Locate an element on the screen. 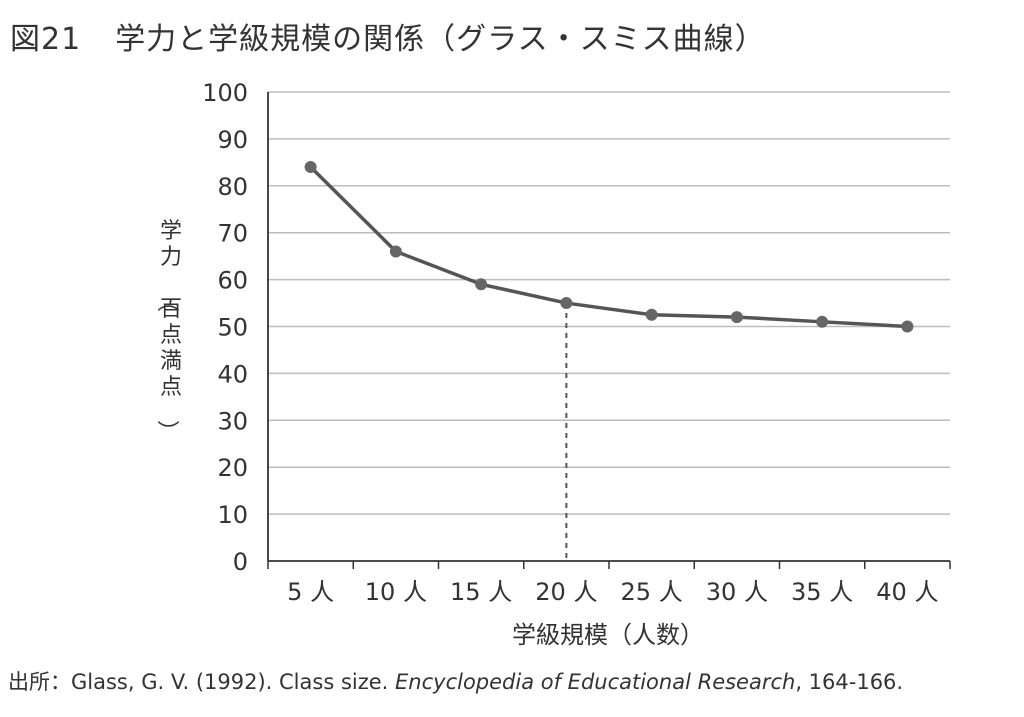 This screenshot has height=717, width=1024. series-line is located at coordinates (608, 247).